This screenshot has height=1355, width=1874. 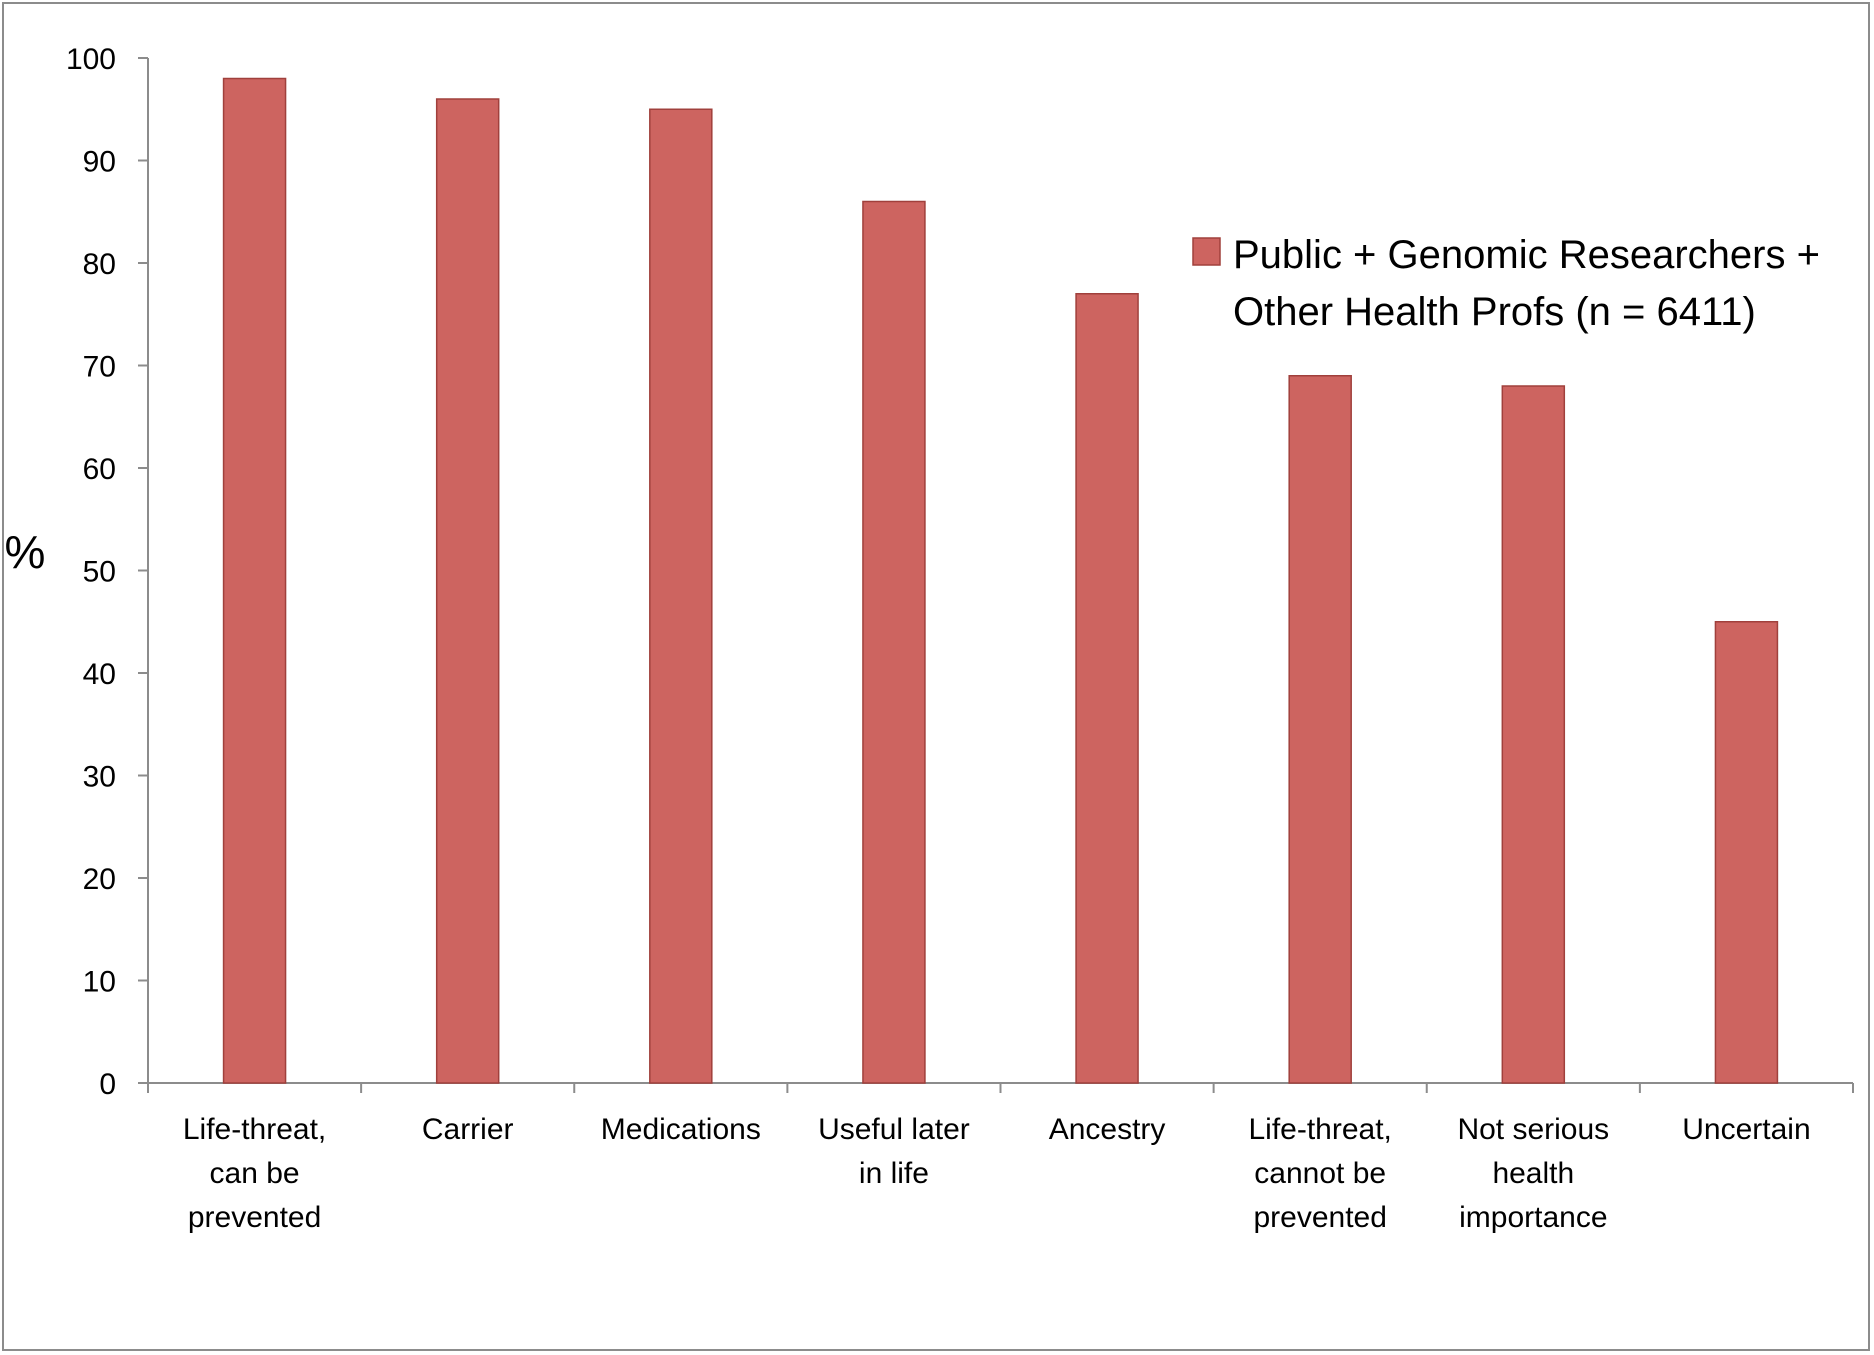 What do you see at coordinates (25, 552) in the screenshot?
I see `y-axis-label: %` at bounding box center [25, 552].